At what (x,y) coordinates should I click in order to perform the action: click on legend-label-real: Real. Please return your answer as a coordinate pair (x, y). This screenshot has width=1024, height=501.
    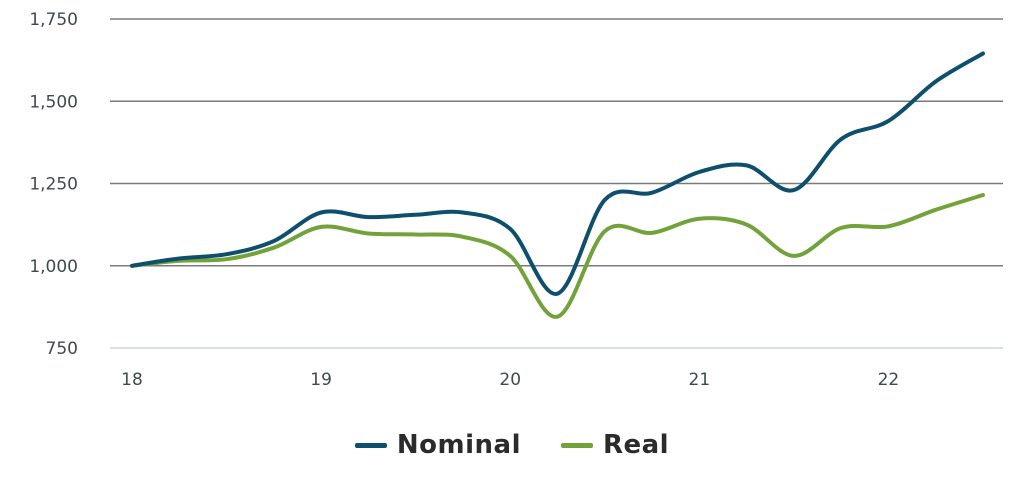
    Looking at the image, I should click on (636, 445).